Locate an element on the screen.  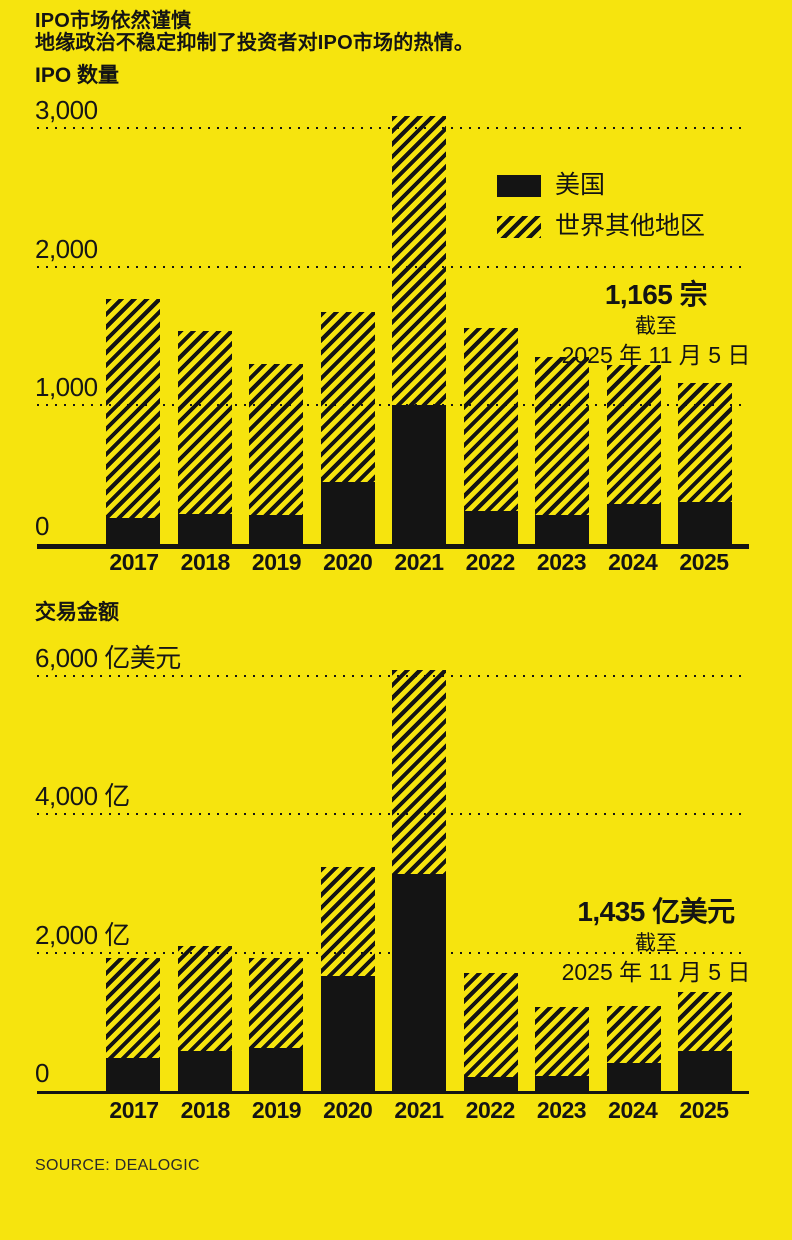
chart1-annotation: 1,165 宗 截至 2025 年 11 月 5 日 is located at coordinates (656, 324).